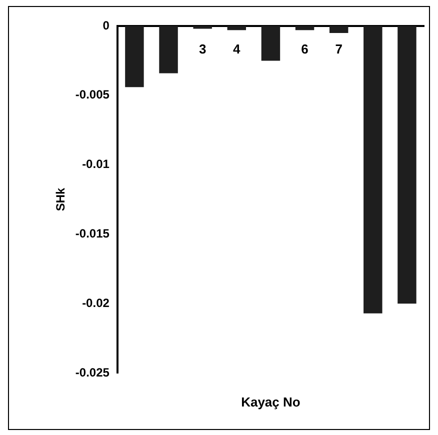 The image size is (438, 435). I want to click on y-tick-label: -0.005, so click(92, 95).